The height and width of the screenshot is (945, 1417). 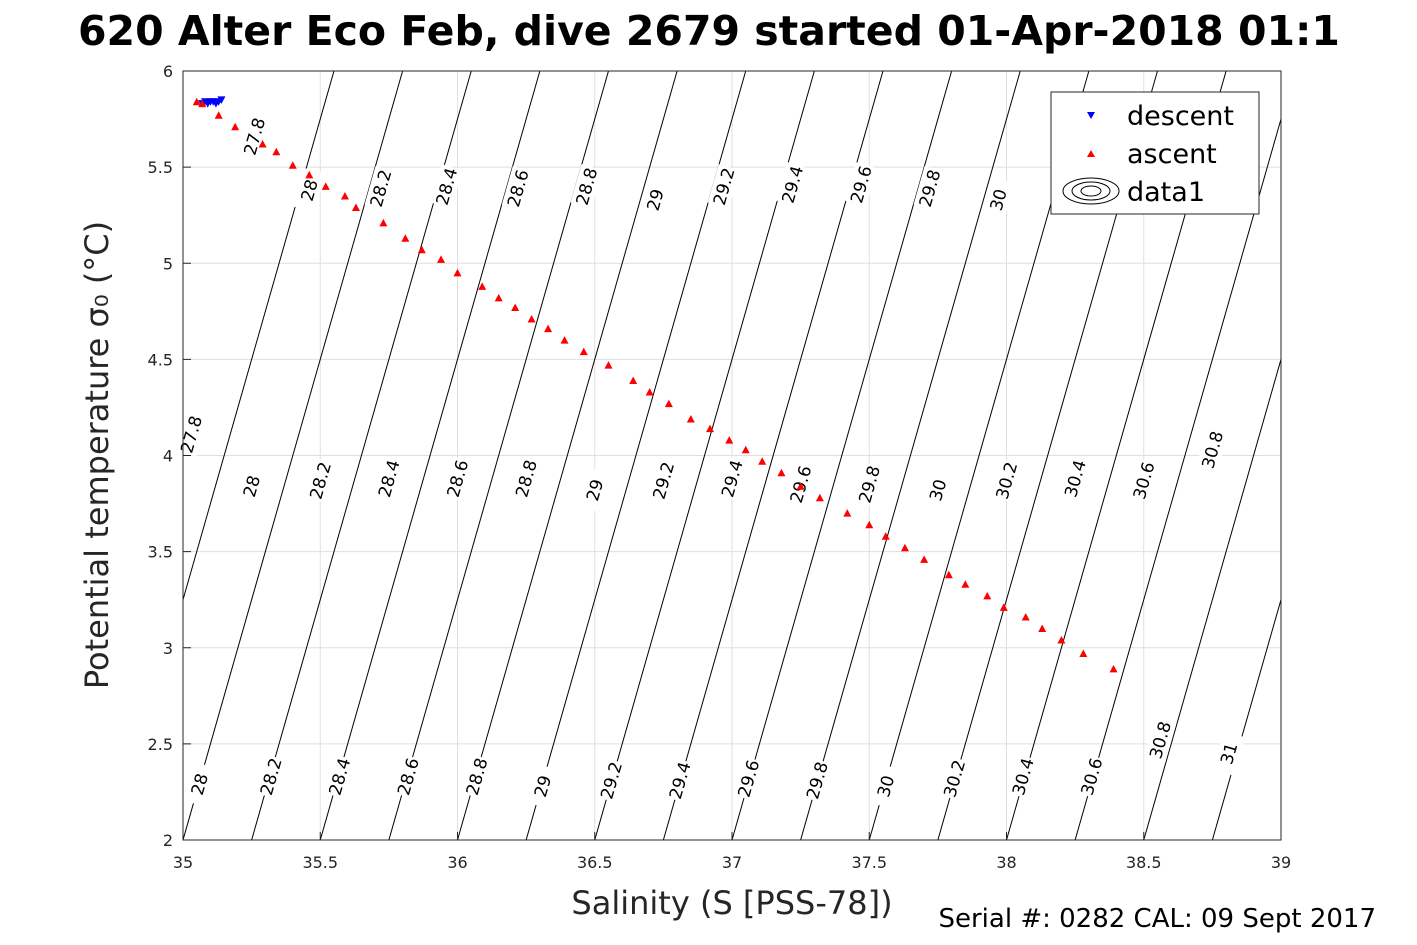 What do you see at coordinates (732, 852) in the screenshot?
I see `x-axis-ticks: 35 35.5 36 36.5 37 37.5 38 38.5 39` at bounding box center [732, 852].